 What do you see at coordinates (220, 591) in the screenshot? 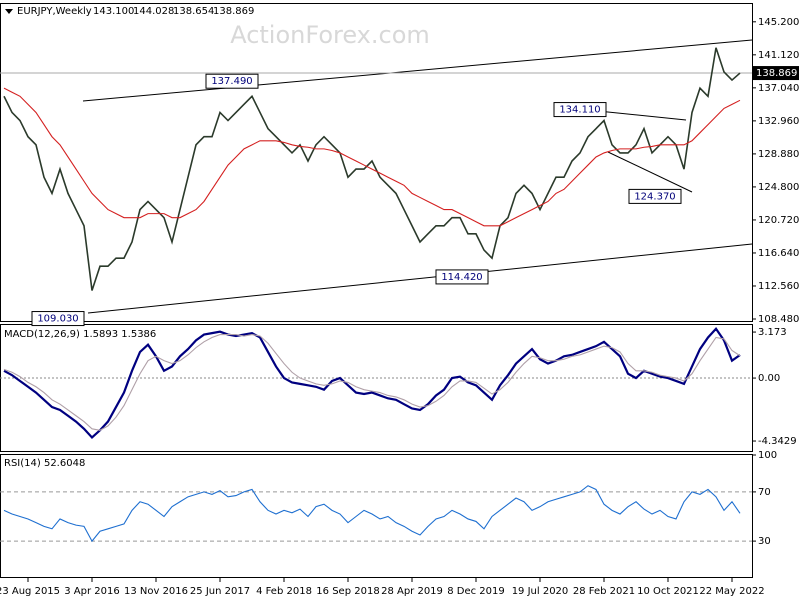
I see `x-tick-label: 25 Jun 2017` at bounding box center [220, 591].